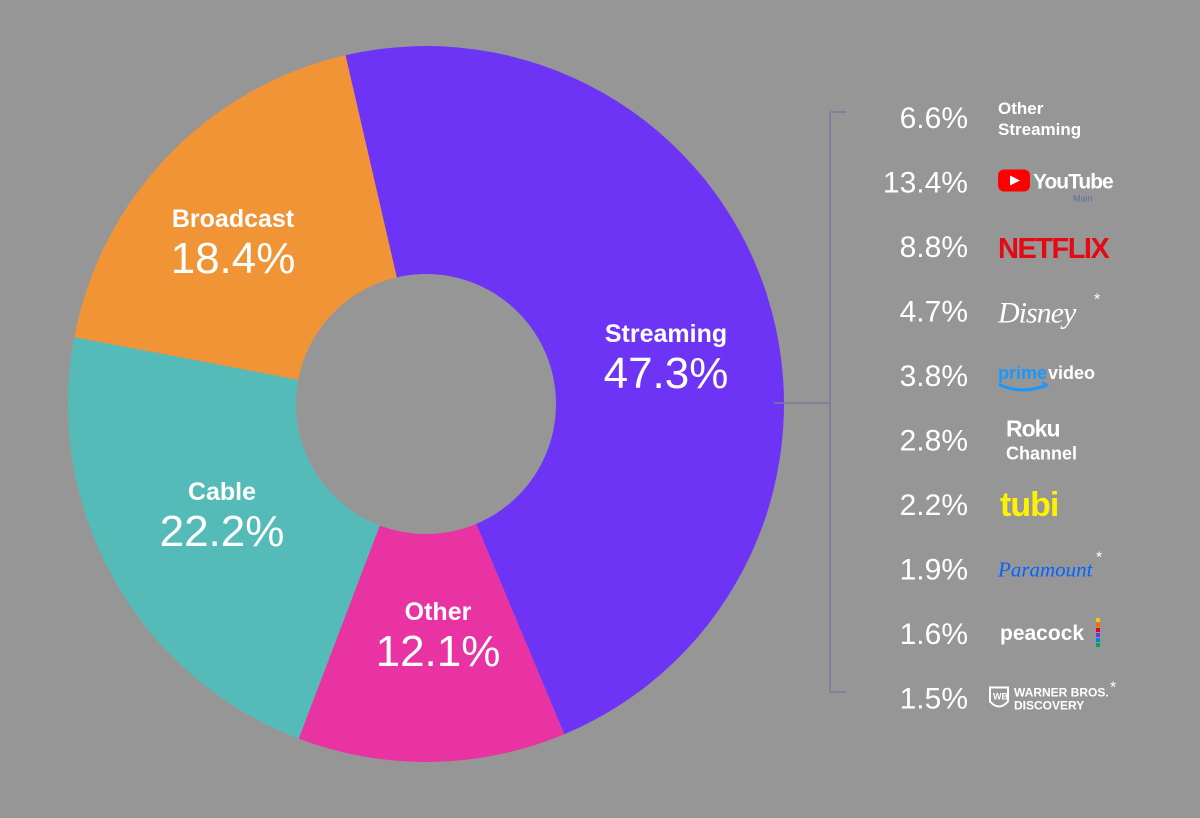  I want to click on warner-bros-discovery-logo: WB WARNER BROS.DISCOVERY *, so click(1052, 696).